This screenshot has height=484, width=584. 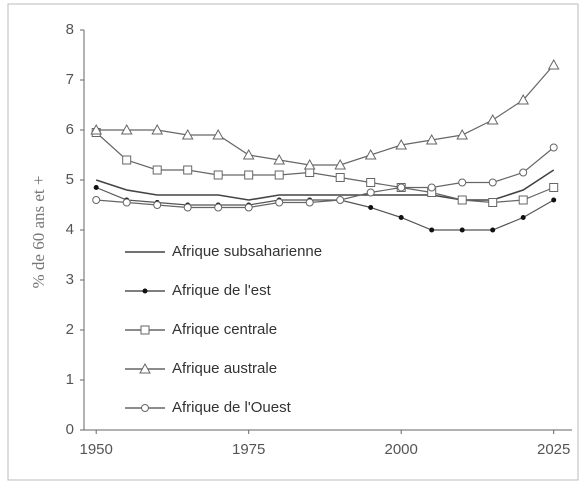 I want to click on y-tick-label: 3, so click(x=70, y=279).